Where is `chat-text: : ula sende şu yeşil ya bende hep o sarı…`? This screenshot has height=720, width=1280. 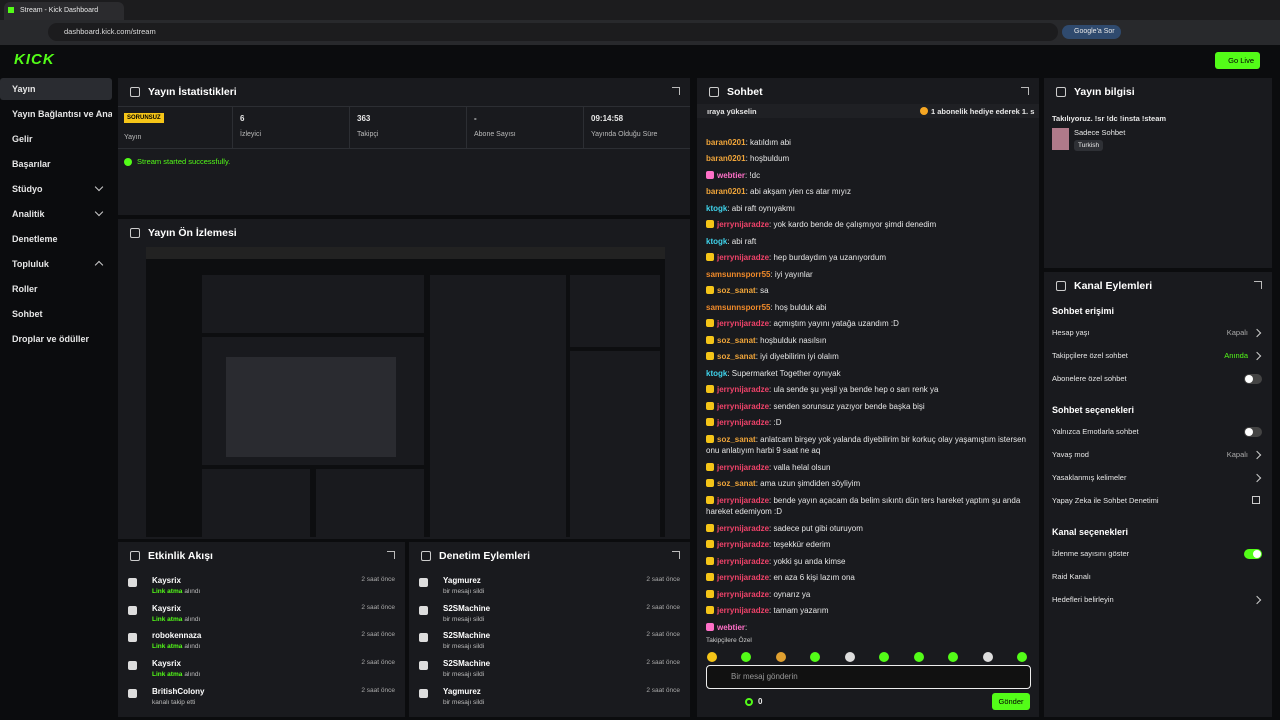
chat-text: : ula sende şu yeşil ya bende hep o sarı… is located at coordinates (854, 389).